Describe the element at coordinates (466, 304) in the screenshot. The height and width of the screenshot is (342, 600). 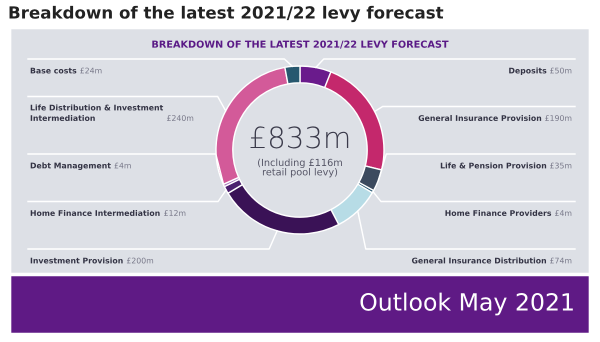
I see `text: Outlook May 2021` at that location.